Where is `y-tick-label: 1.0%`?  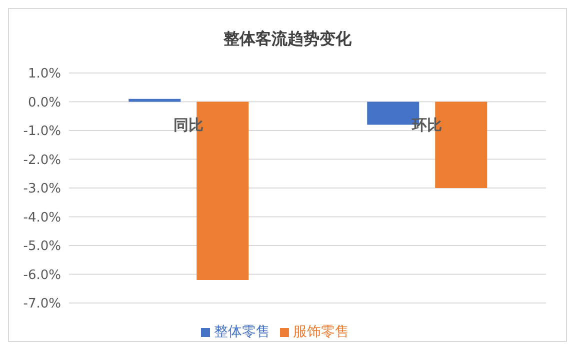
y-tick-label: 1.0% is located at coordinates (44, 74).